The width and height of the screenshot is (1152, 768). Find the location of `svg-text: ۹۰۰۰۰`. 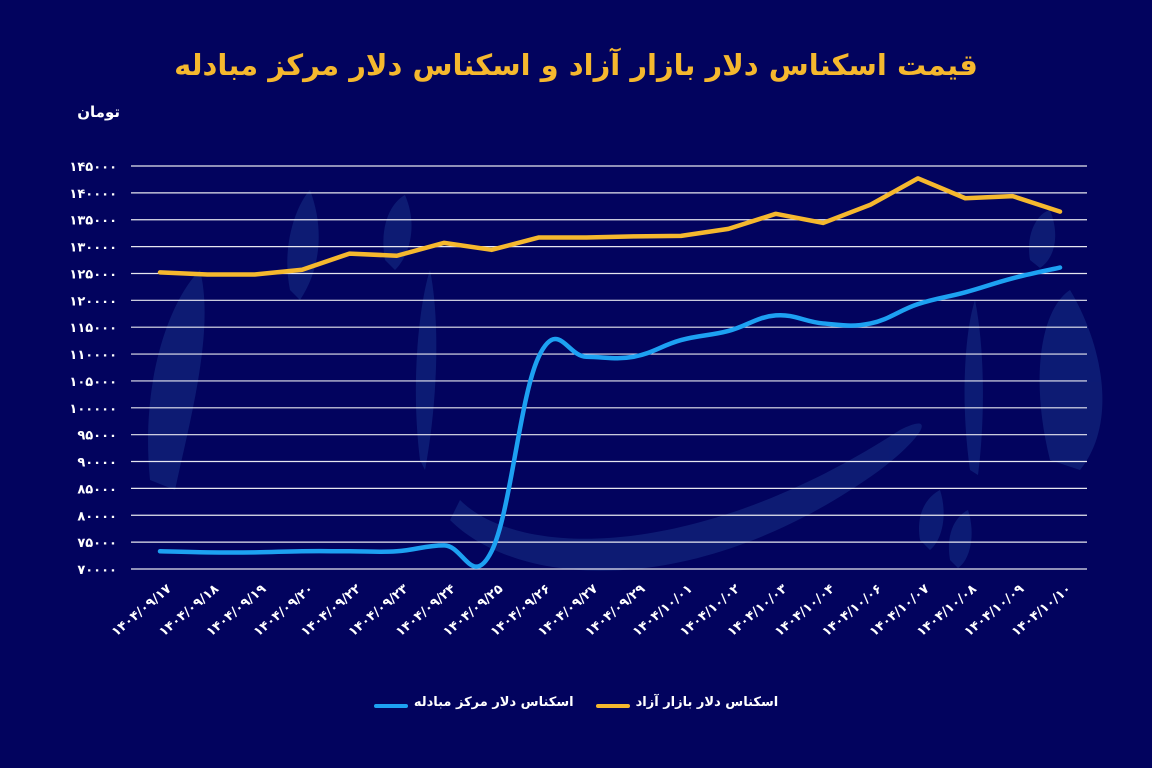

svg-text: ۹۰۰۰۰ is located at coordinates (97, 463).